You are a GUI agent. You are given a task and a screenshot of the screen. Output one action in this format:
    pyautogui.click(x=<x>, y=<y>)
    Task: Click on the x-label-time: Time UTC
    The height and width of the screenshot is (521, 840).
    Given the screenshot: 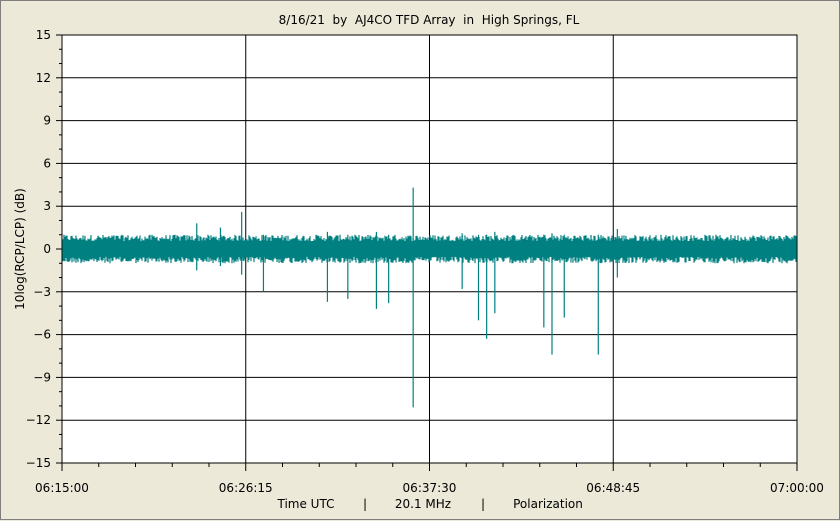 What is the action you would take?
    pyautogui.click(x=306, y=504)
    